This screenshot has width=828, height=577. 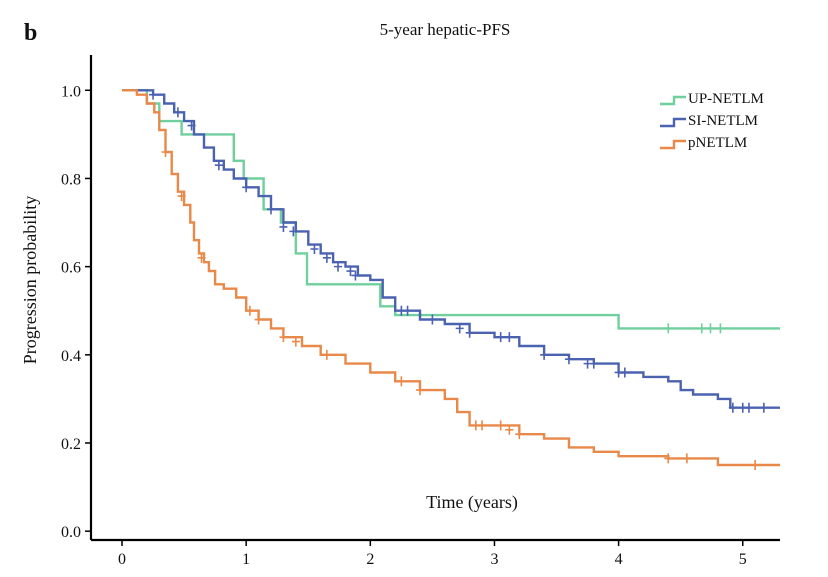 What do you see at coordinates (619, 559) in the screenshot?
I see `x-tick-label: 4` at bounding box center [619, 559].